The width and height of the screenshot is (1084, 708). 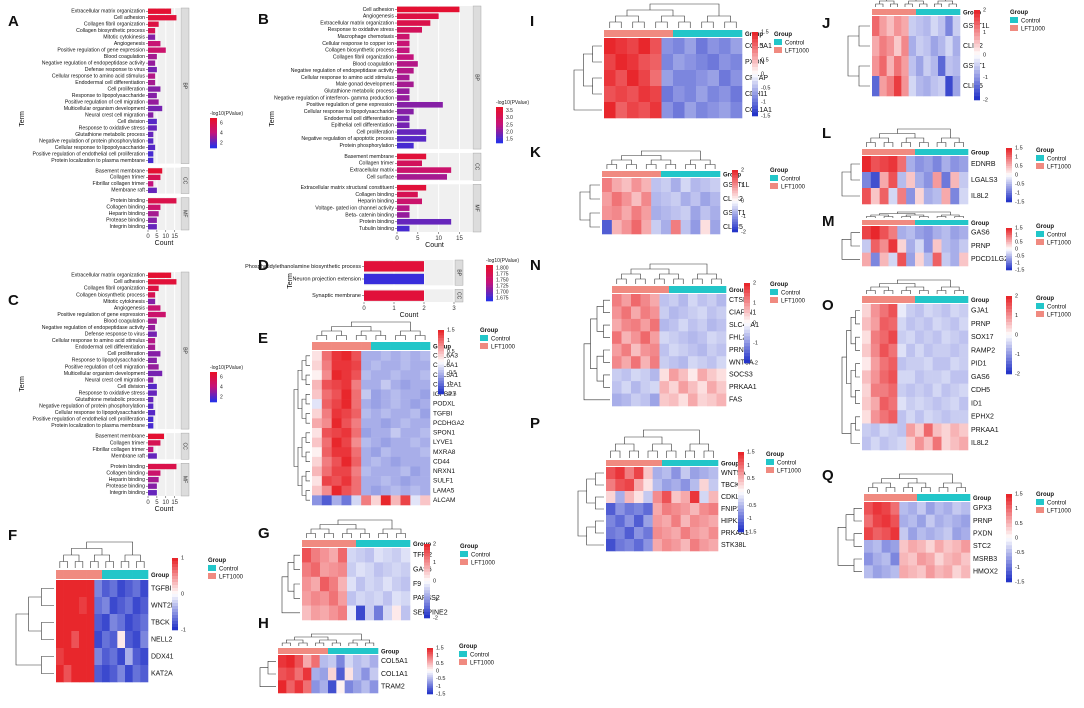 What do you see at coordinates (444, 490) in the screenshot?
I see `gene-label: LAMA5` at bounding box center [444, 490].